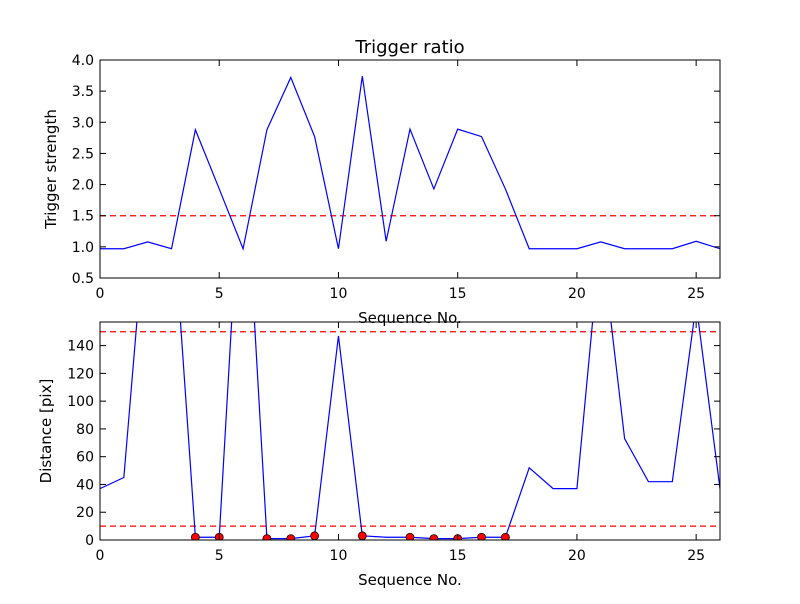 The height and width of the screenshot is (604, 800). Describe the element at coordinates (46, 431) in the screenshot. I see `y-axis-label: Distance [pix]` at that location.